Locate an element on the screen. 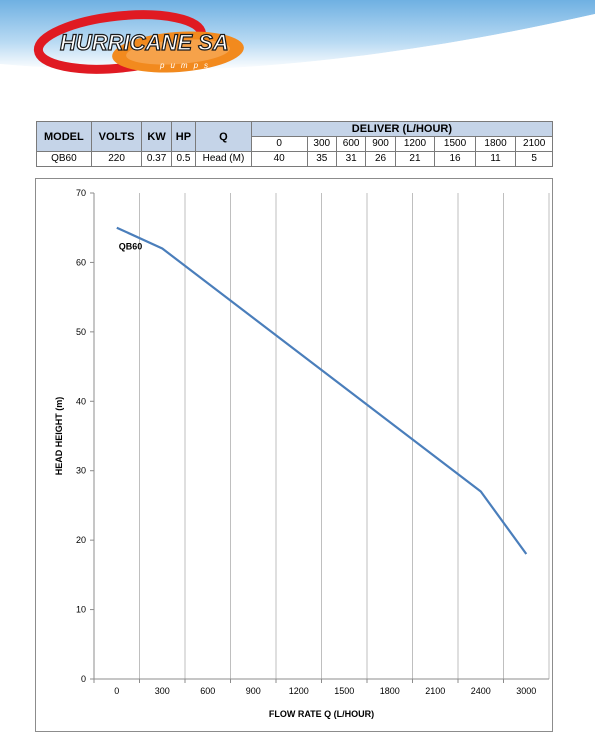 The width and height of the screenshot is (595, 741). x-tick-label: 300 is located at coordinates (162, 691).